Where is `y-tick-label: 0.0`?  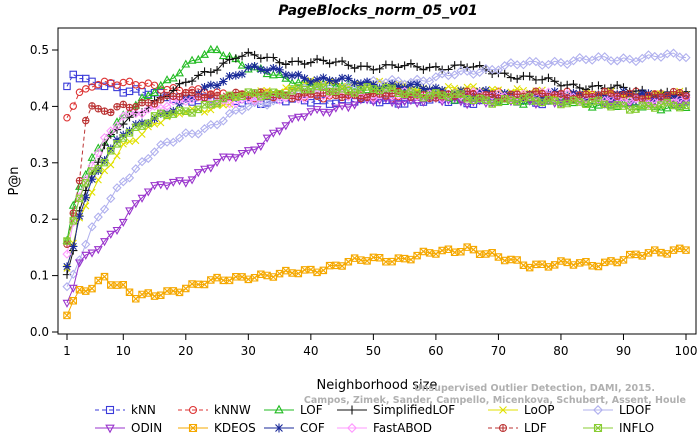
y-tick-label: 0.0 is located at coordinates (39, 332).